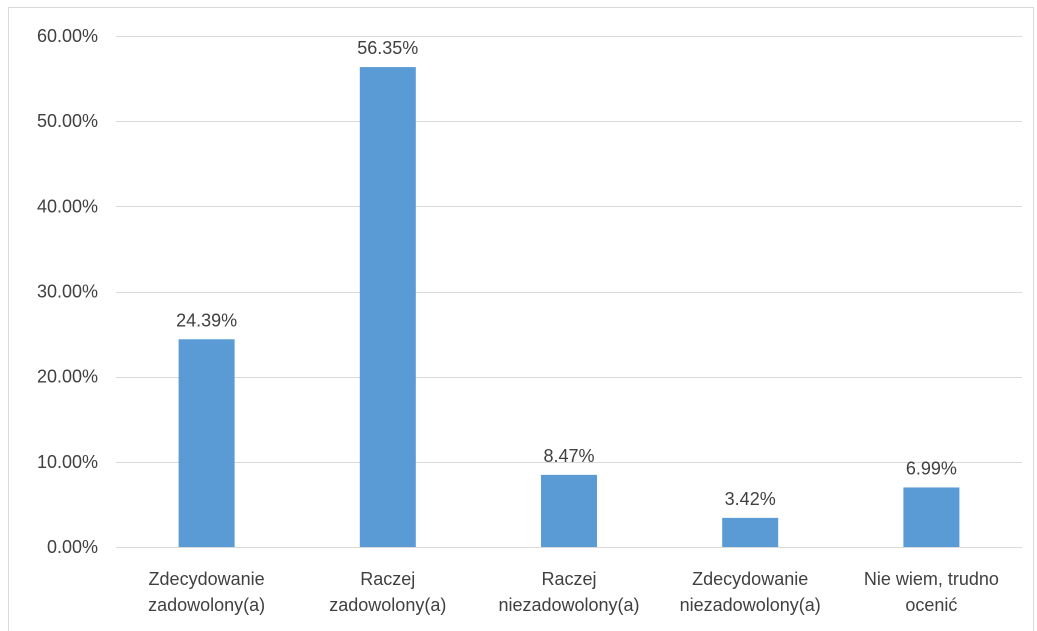  I want to click on y-tick-label: 0.00%, so click(72, 547).